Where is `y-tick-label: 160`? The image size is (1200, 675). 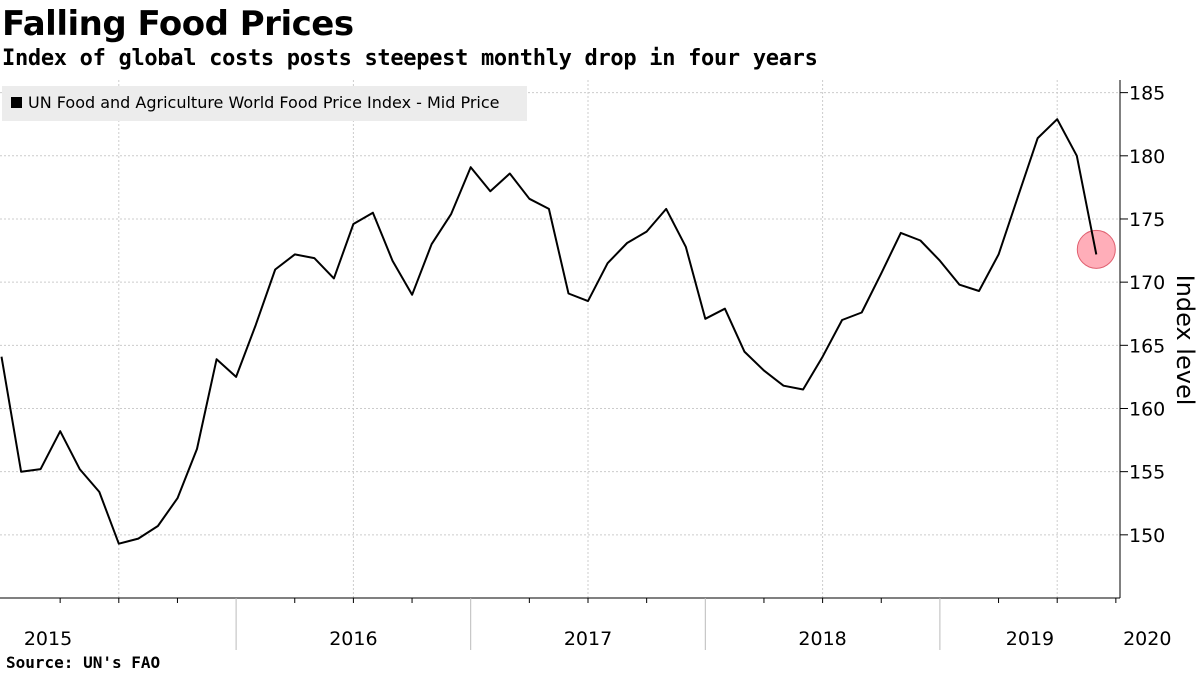 y-tick-label: 160 is located at coordinates (1147, 409).